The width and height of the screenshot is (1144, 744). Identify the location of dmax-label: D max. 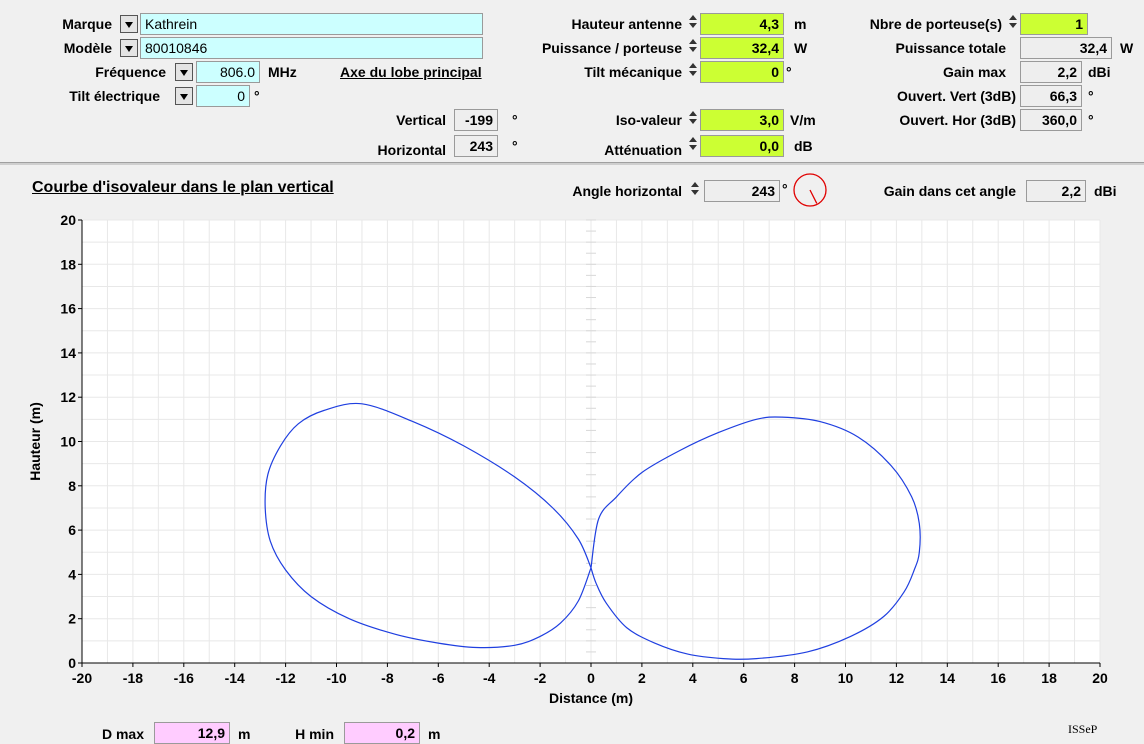
(122, 734).